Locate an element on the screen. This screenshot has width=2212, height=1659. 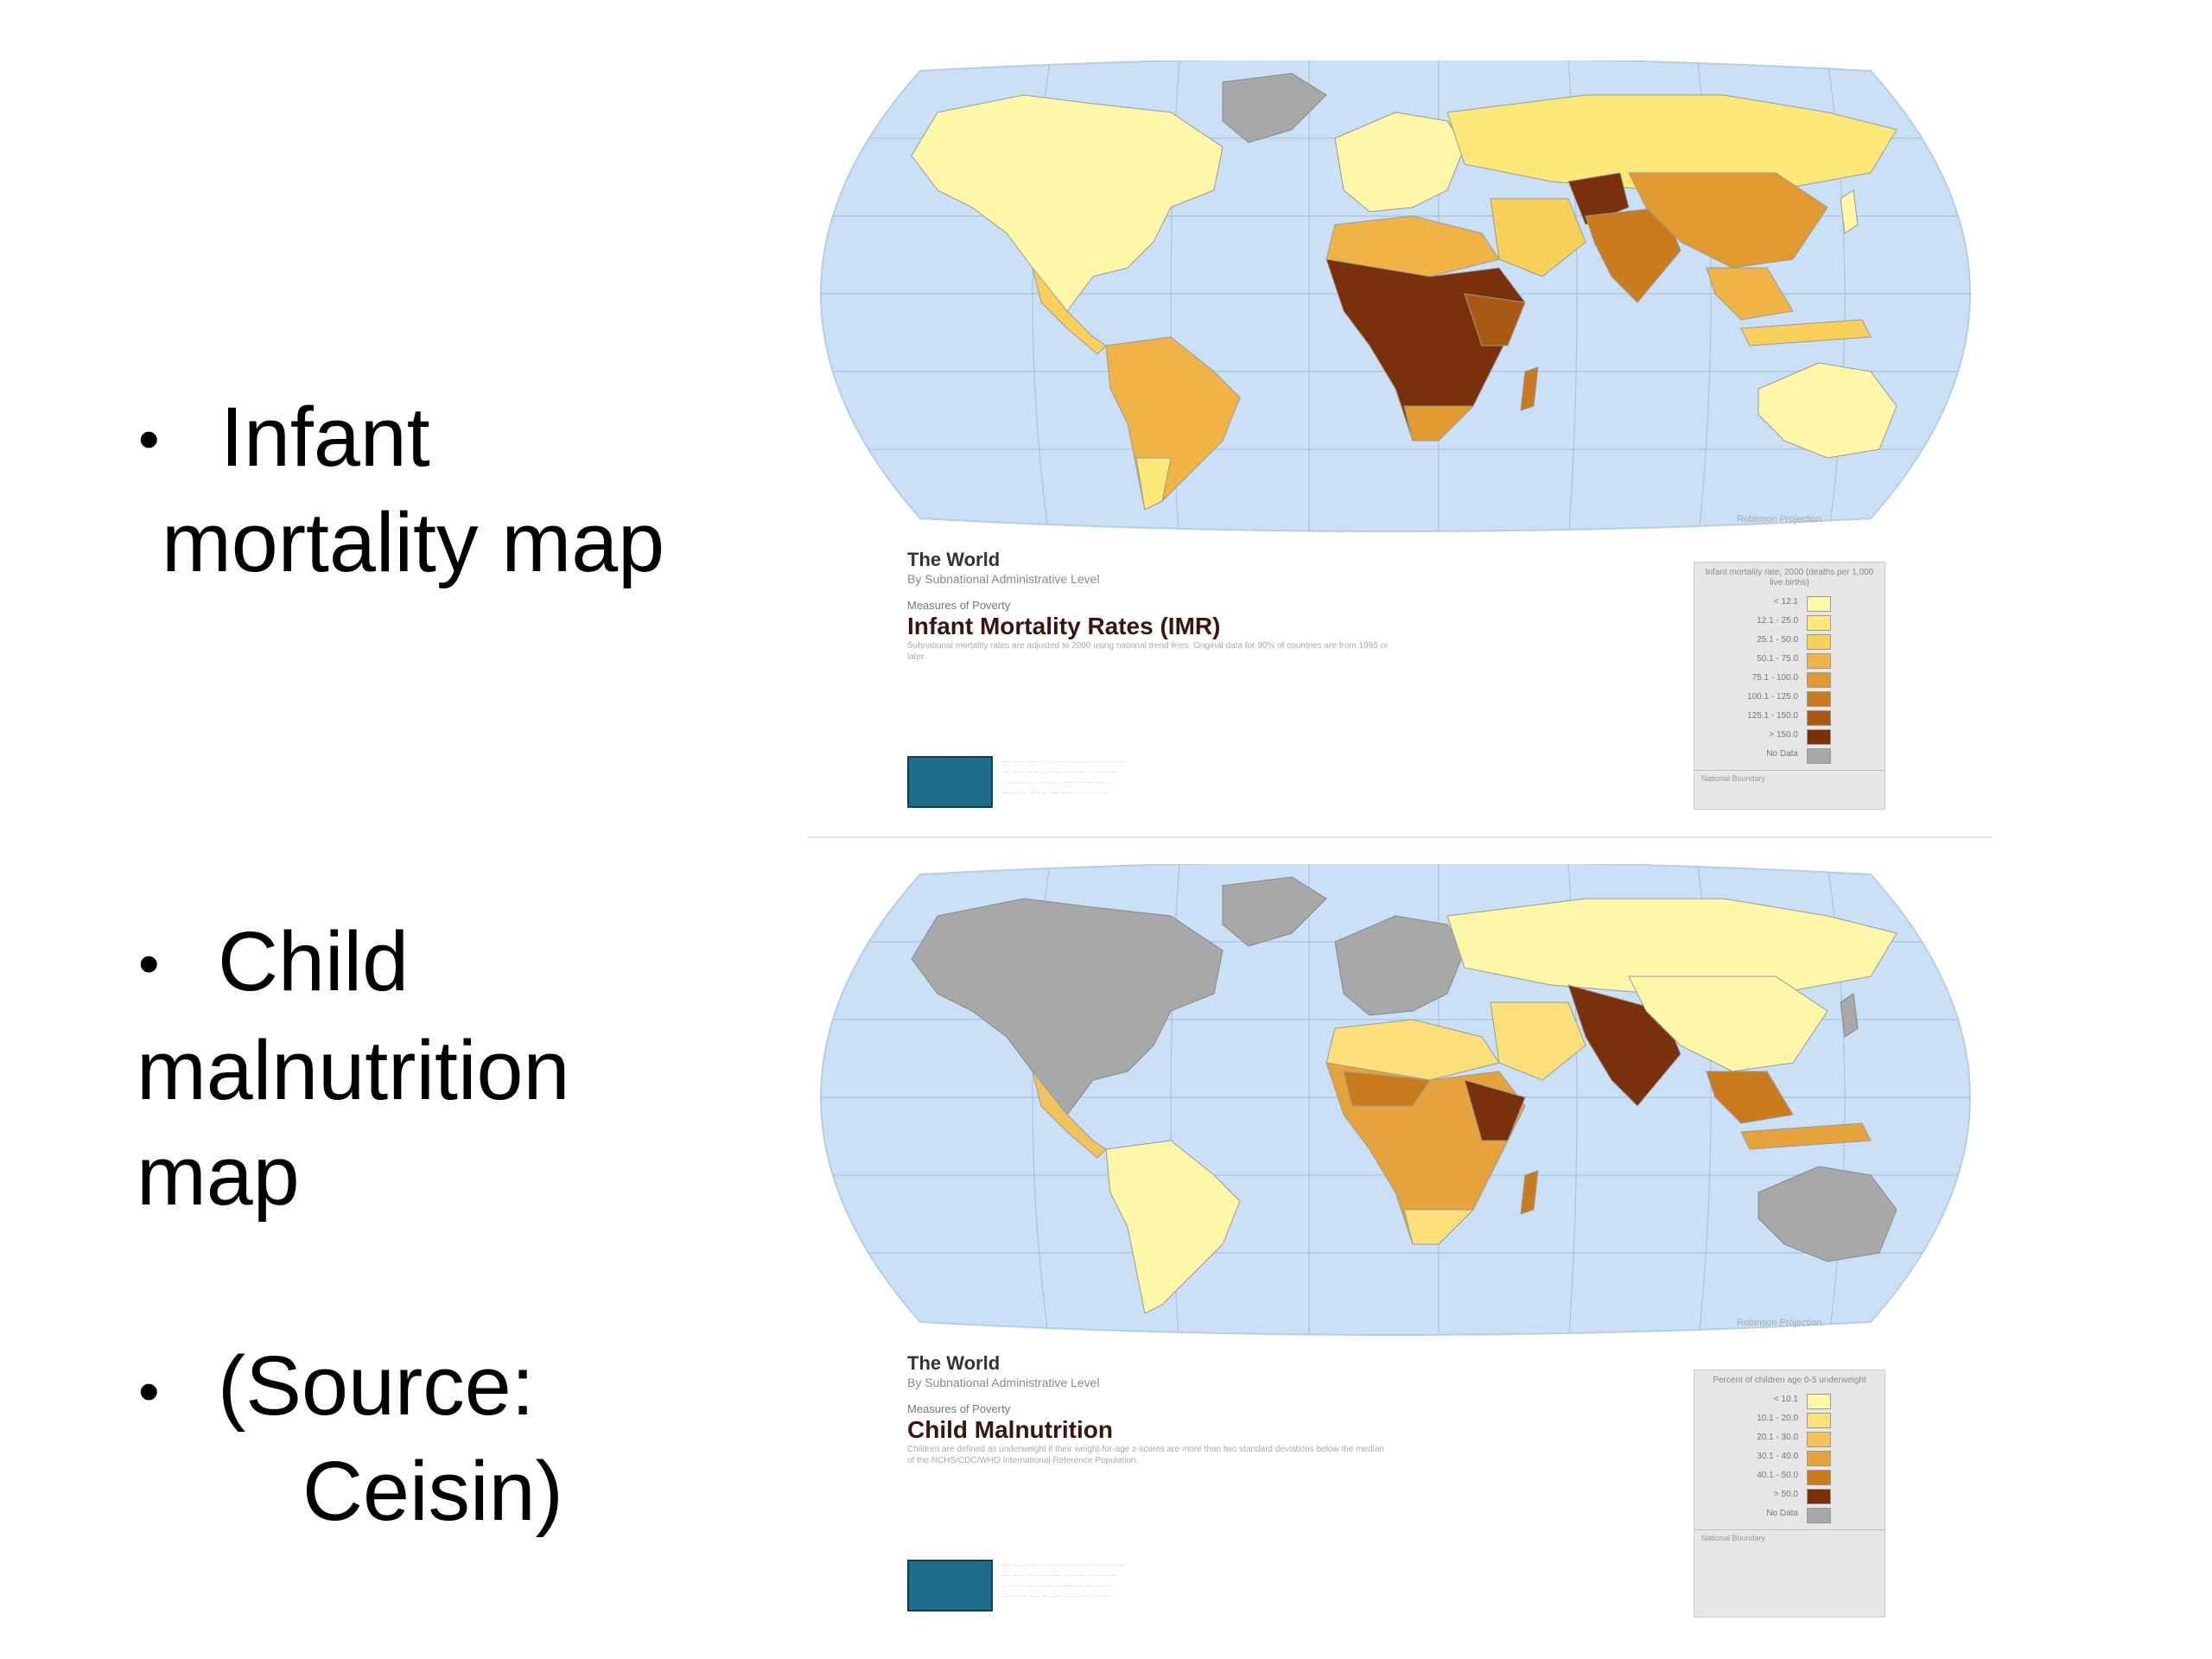
legend-item: 20.1 - 30.0 is located at coordinates (1789, 1438).